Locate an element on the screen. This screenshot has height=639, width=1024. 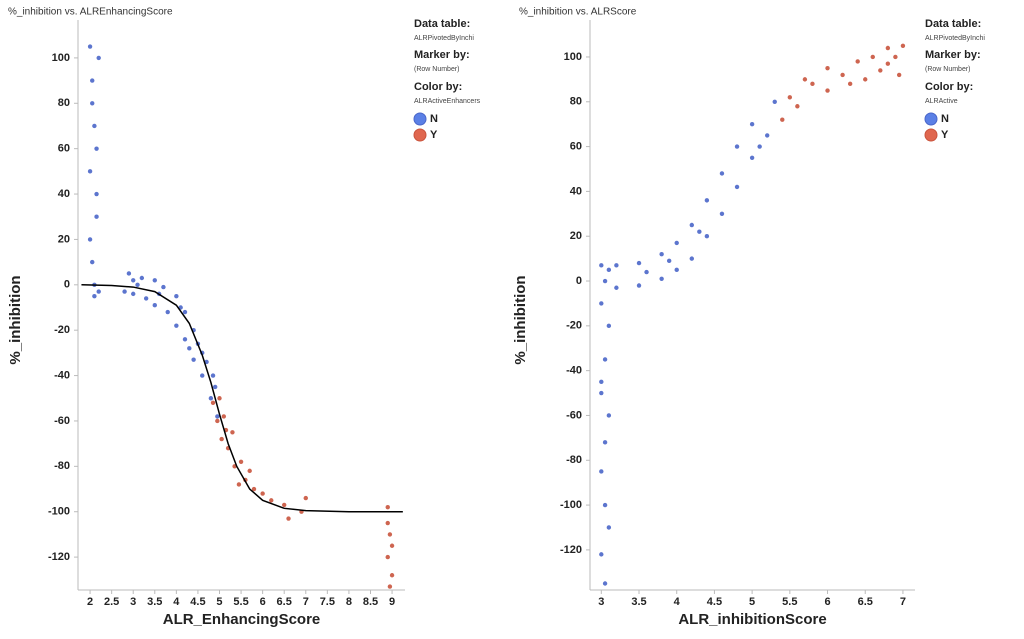
y-axis-label: %_inhibition is located at coordinates (15, 319).